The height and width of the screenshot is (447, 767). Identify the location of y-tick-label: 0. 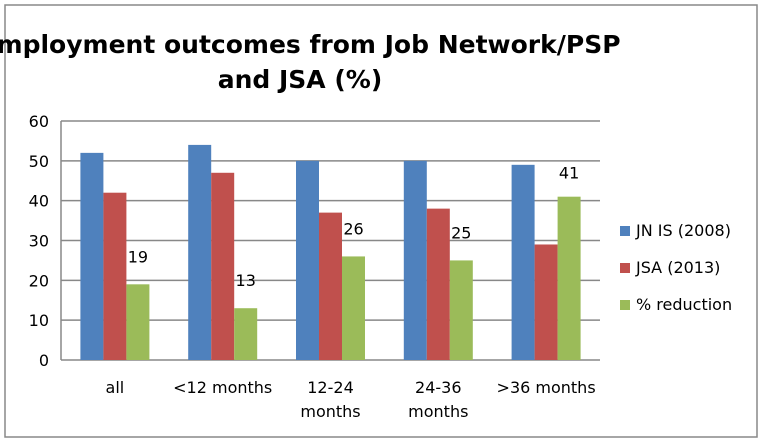
(44, 360).